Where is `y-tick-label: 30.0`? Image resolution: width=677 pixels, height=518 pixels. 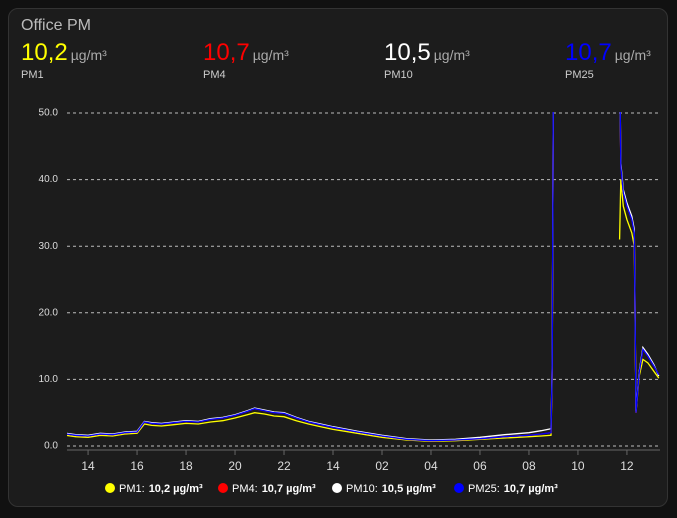
y-tick-label: 30.0 is located at coordinates (49, 246).